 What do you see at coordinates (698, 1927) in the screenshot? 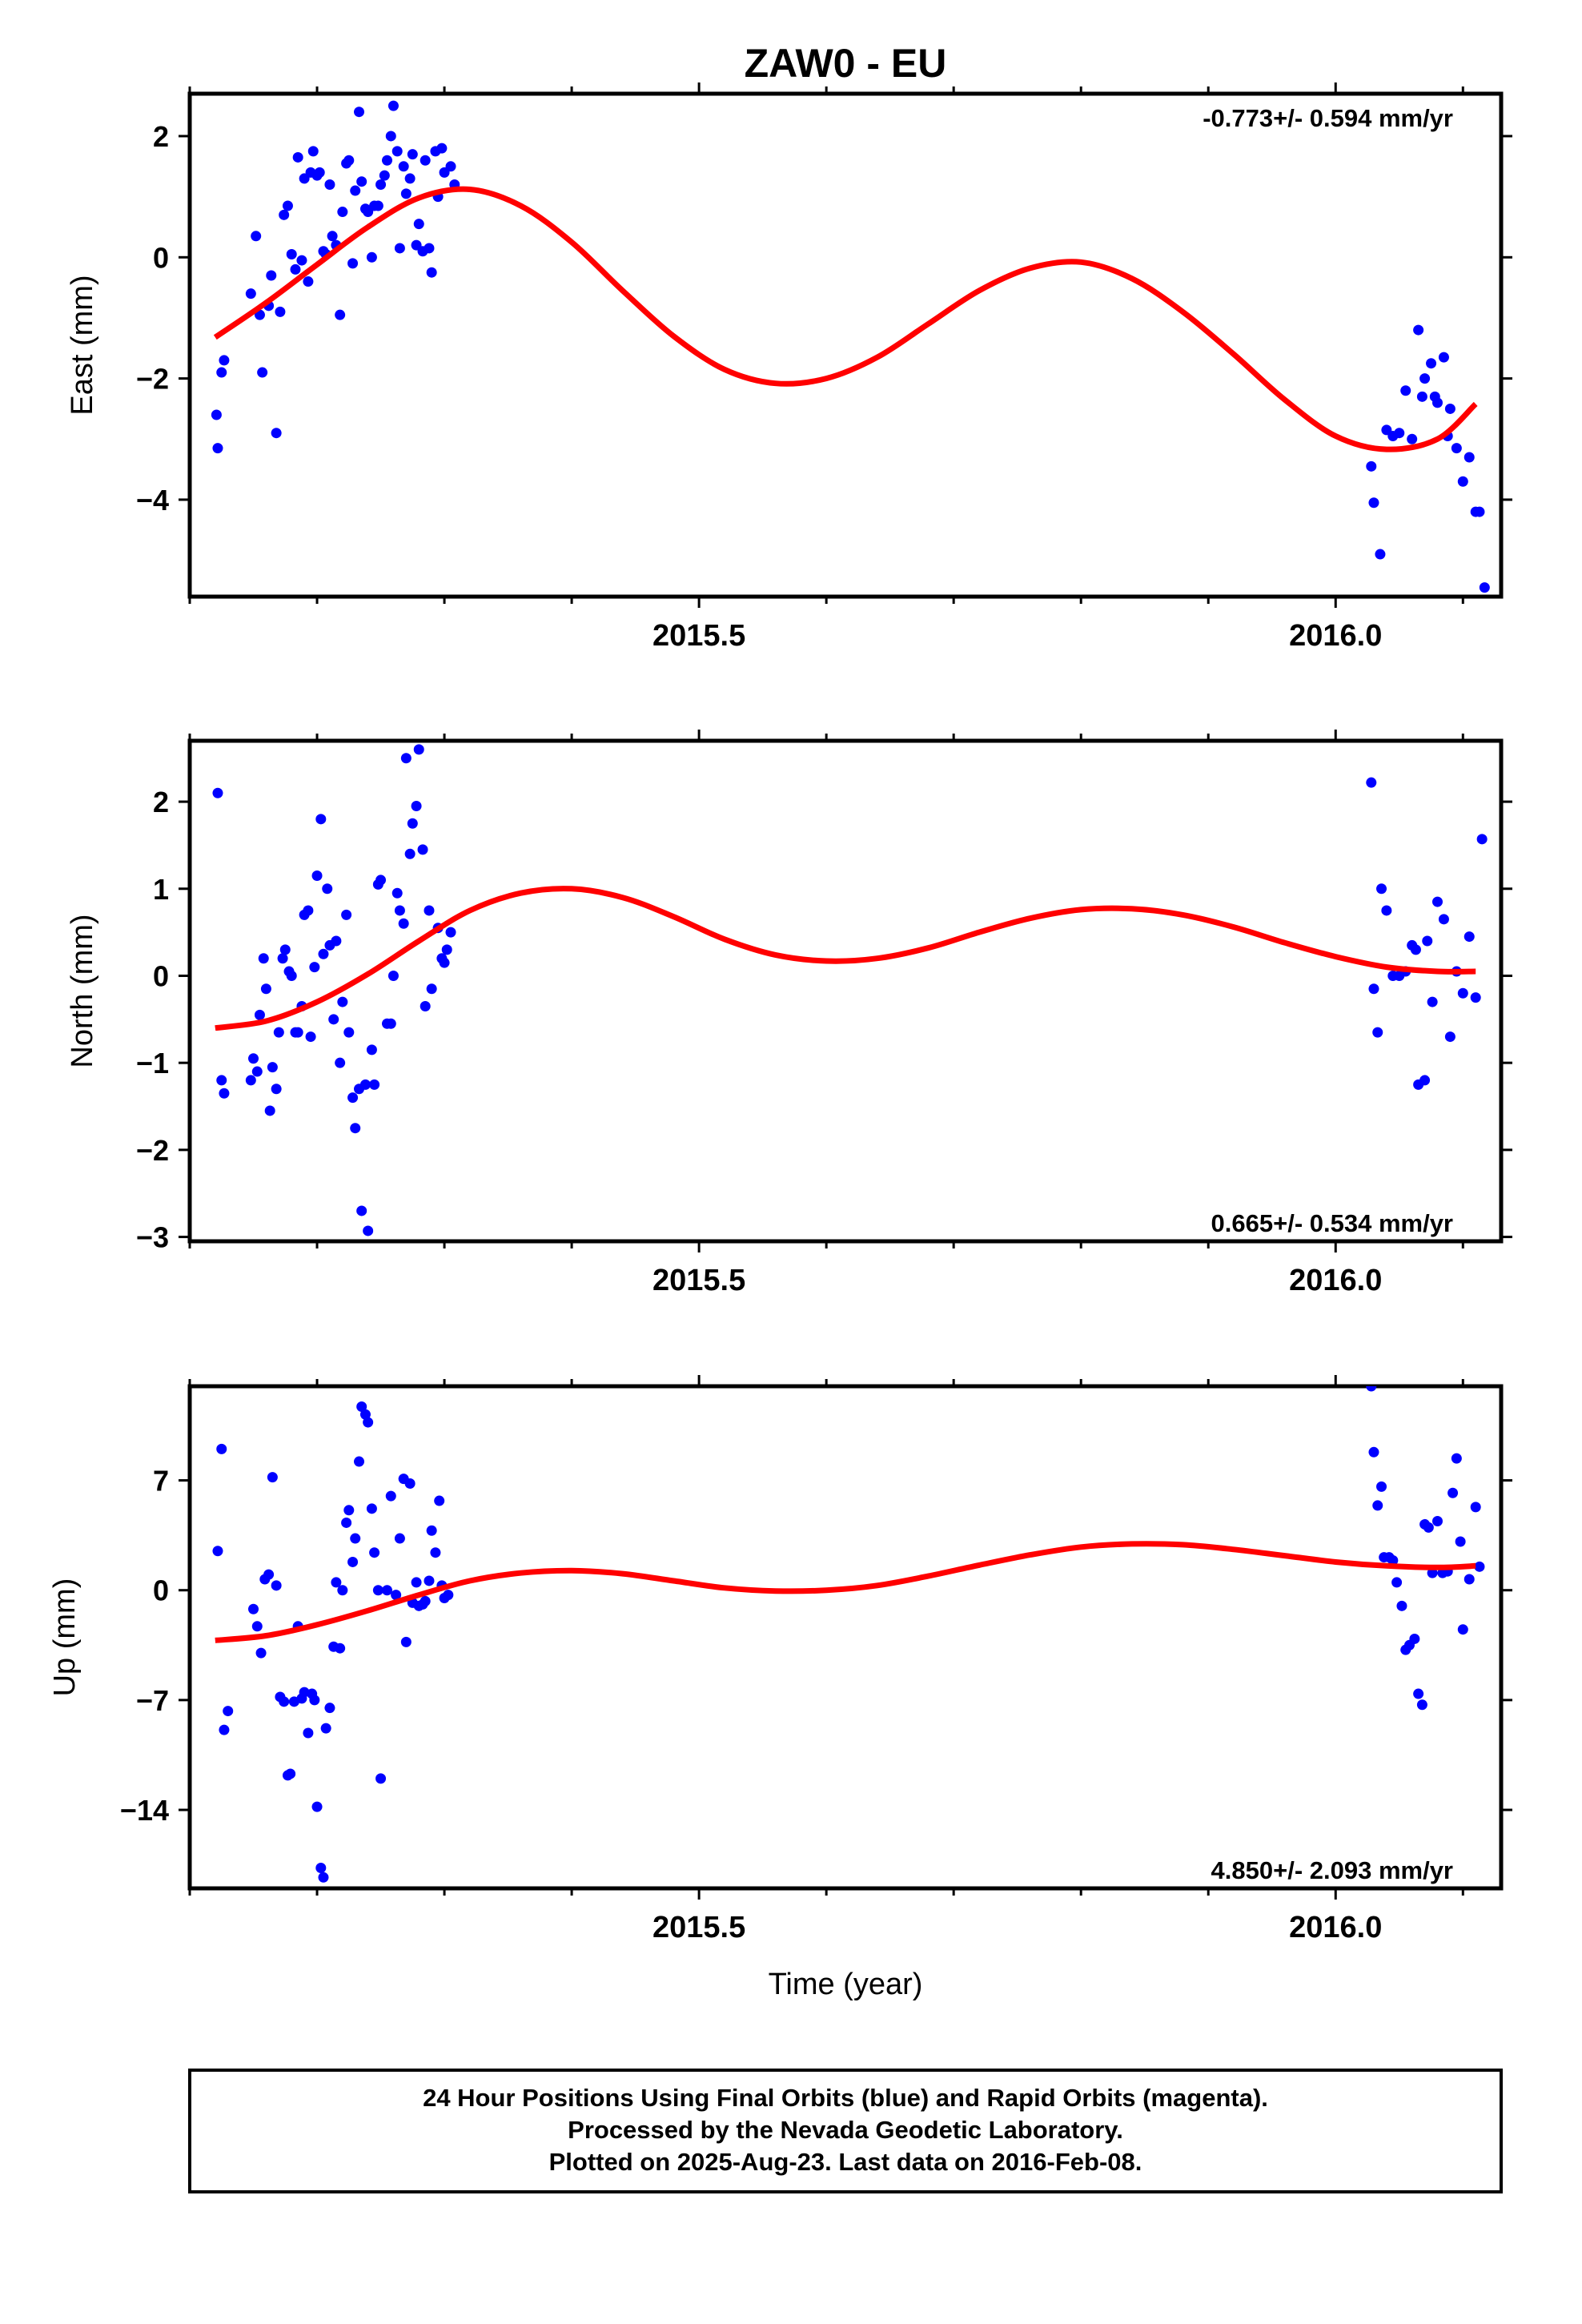
I see `x-tick-label: 2015.5` at bounding box center [698, 1927].